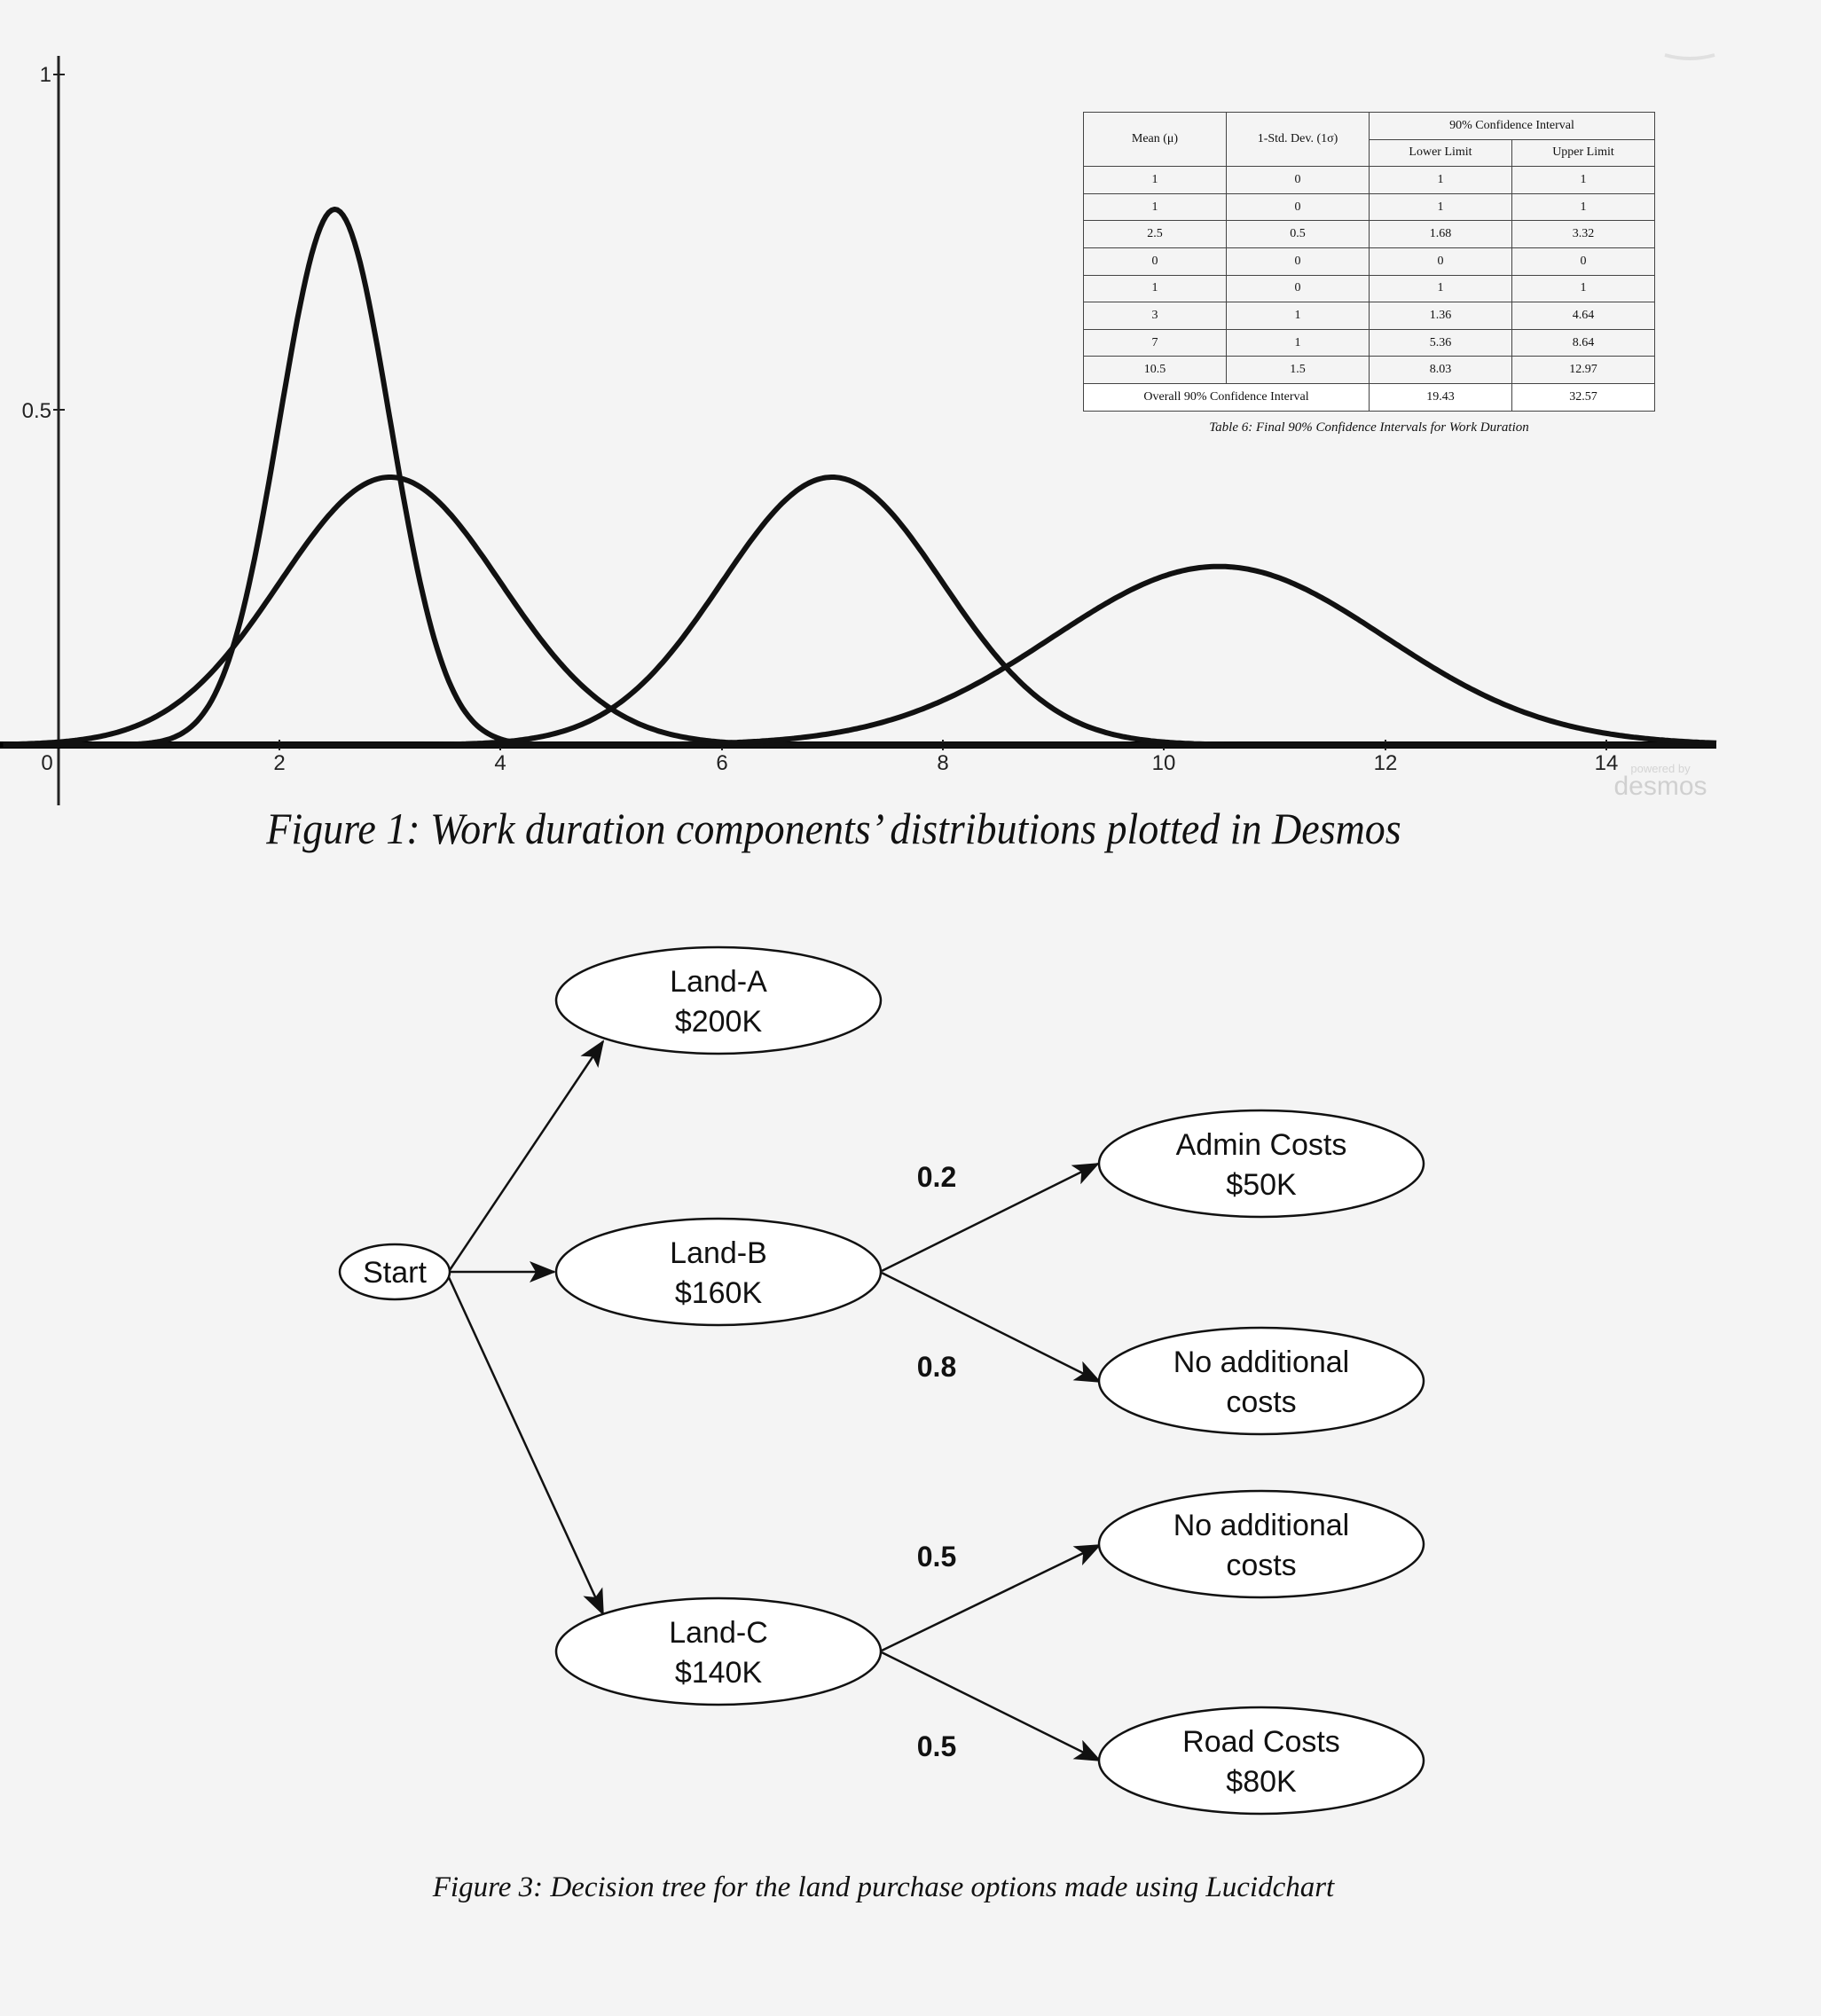 The image size is (1821, 2016). I want to click on node-land-b: Land-B $160K, so click(718, 1272).